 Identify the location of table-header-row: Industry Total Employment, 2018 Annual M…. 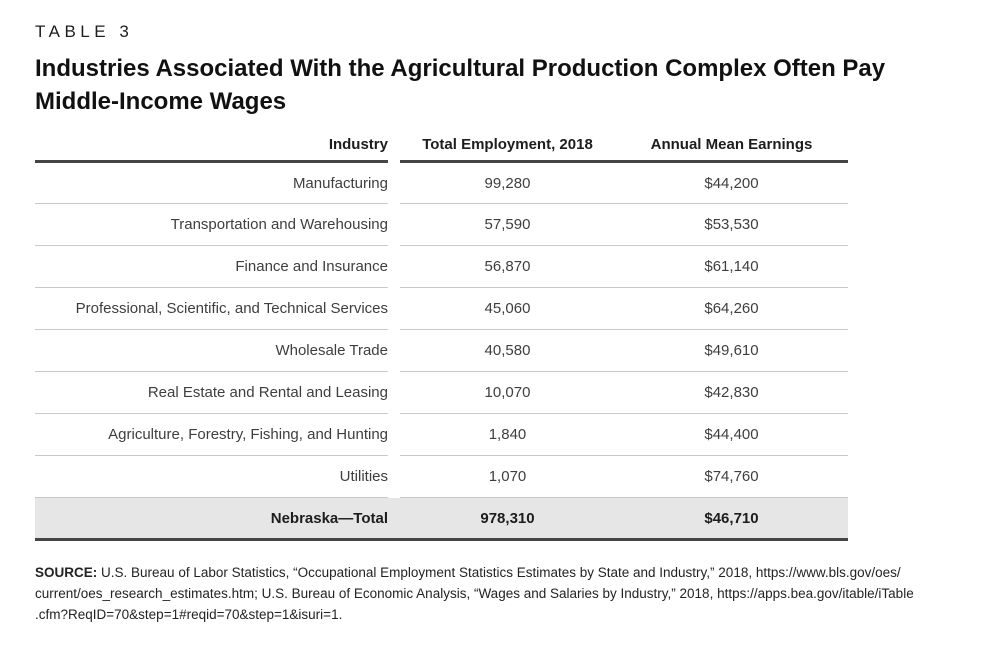
(441, 149).